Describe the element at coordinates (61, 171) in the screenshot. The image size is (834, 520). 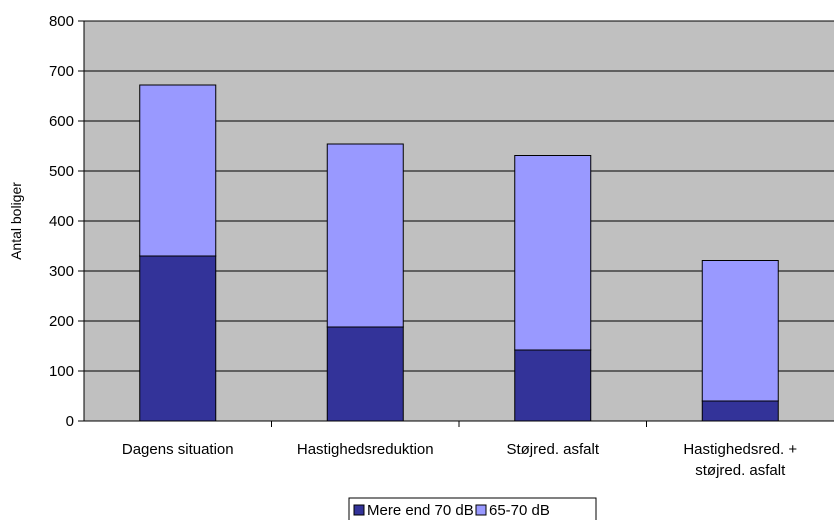
I see `y-tick-label: 500` at that location.